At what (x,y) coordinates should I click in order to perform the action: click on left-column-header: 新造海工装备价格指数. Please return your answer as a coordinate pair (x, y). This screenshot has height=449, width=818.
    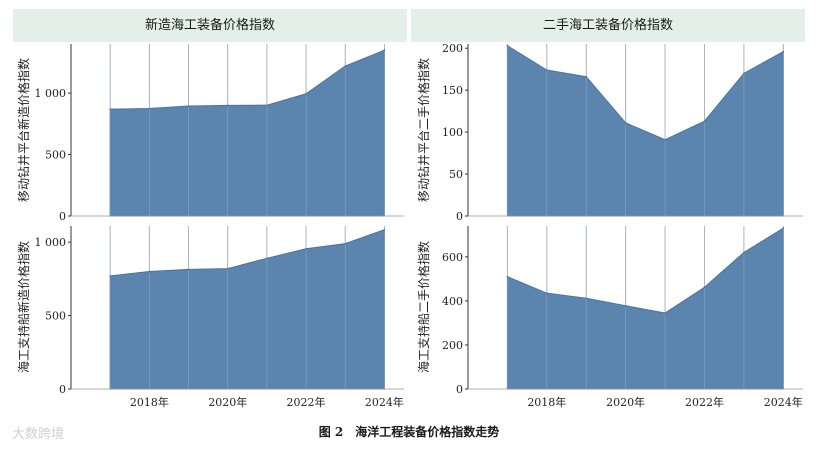
    Looking at the image, I should click on (210, 25).